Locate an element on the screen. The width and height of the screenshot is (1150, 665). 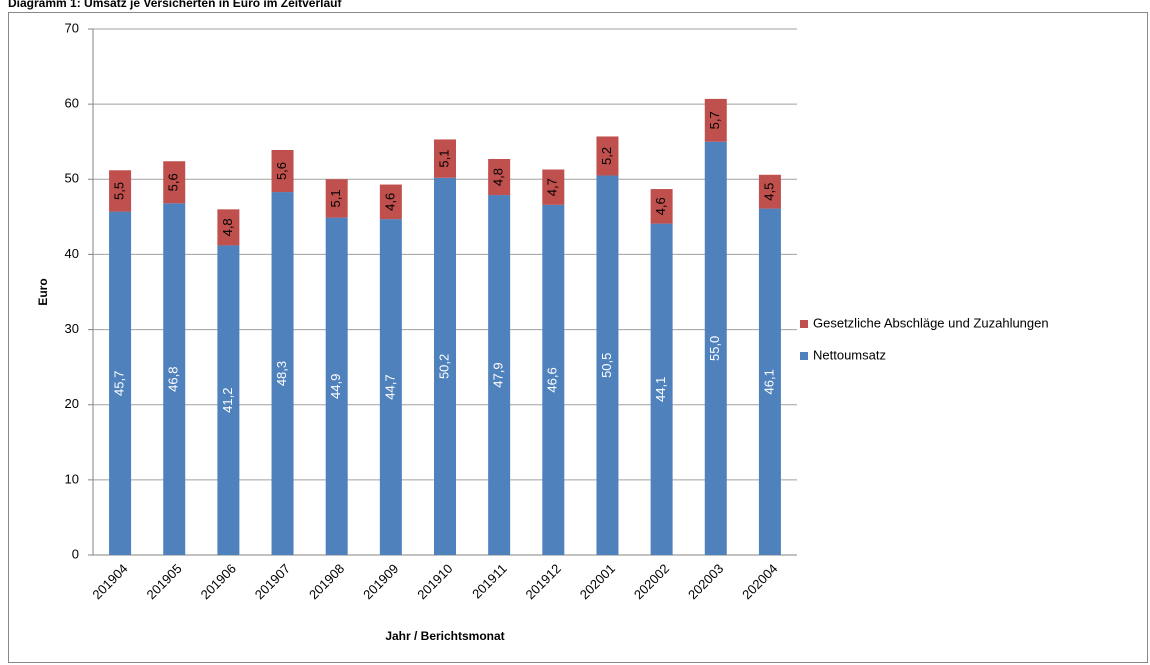
y-tick-label: 30 is located at coordinates (72, 328).